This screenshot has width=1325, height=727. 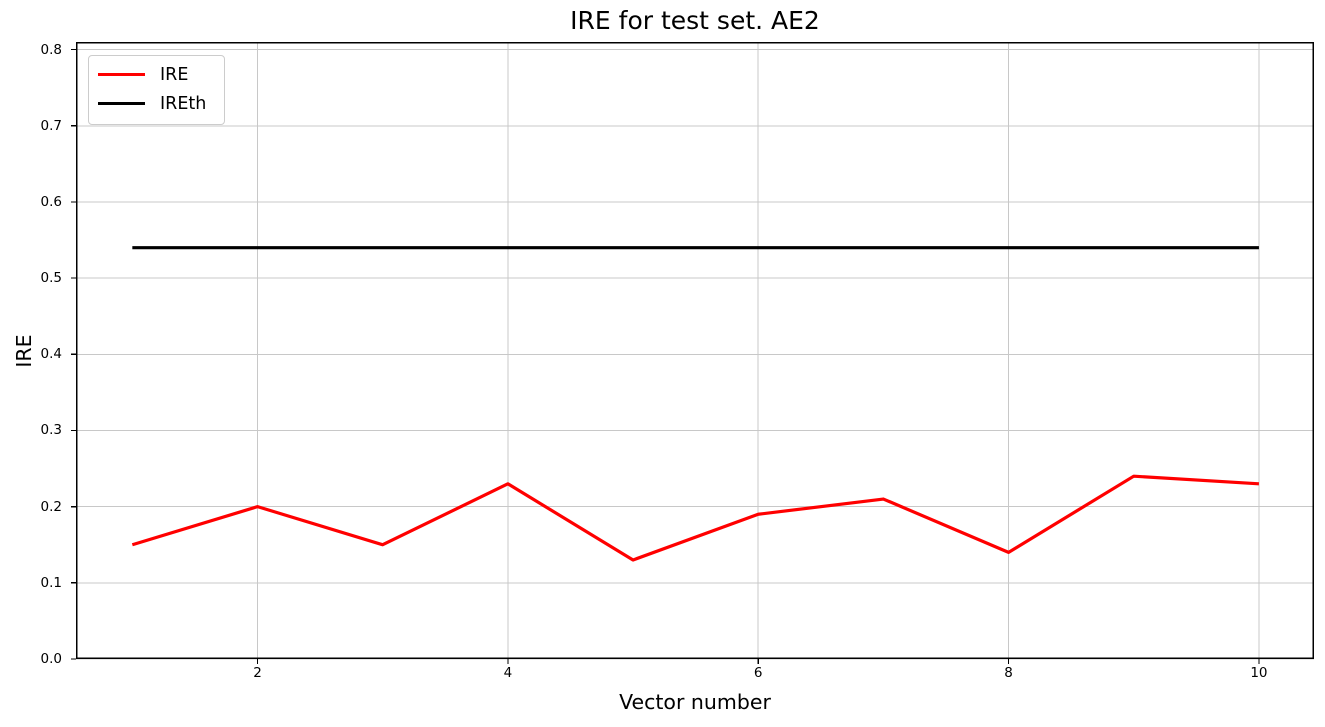 I want to click on x-tick-label: 10, so click(x=1259, y=673).